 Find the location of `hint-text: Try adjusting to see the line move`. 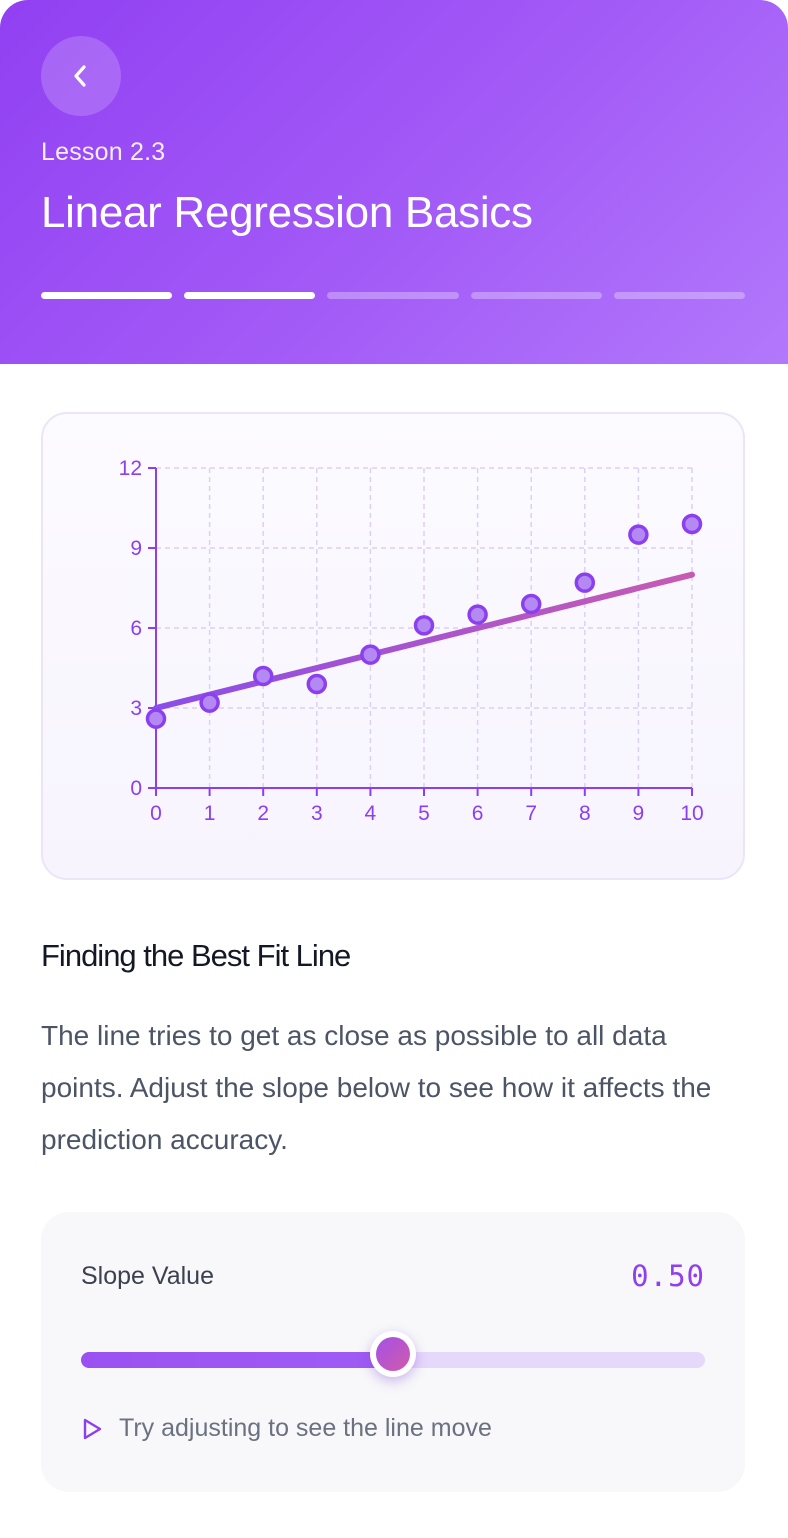

hint-text: Try adjusting to see the line move is located at coordinates (305, 1428).